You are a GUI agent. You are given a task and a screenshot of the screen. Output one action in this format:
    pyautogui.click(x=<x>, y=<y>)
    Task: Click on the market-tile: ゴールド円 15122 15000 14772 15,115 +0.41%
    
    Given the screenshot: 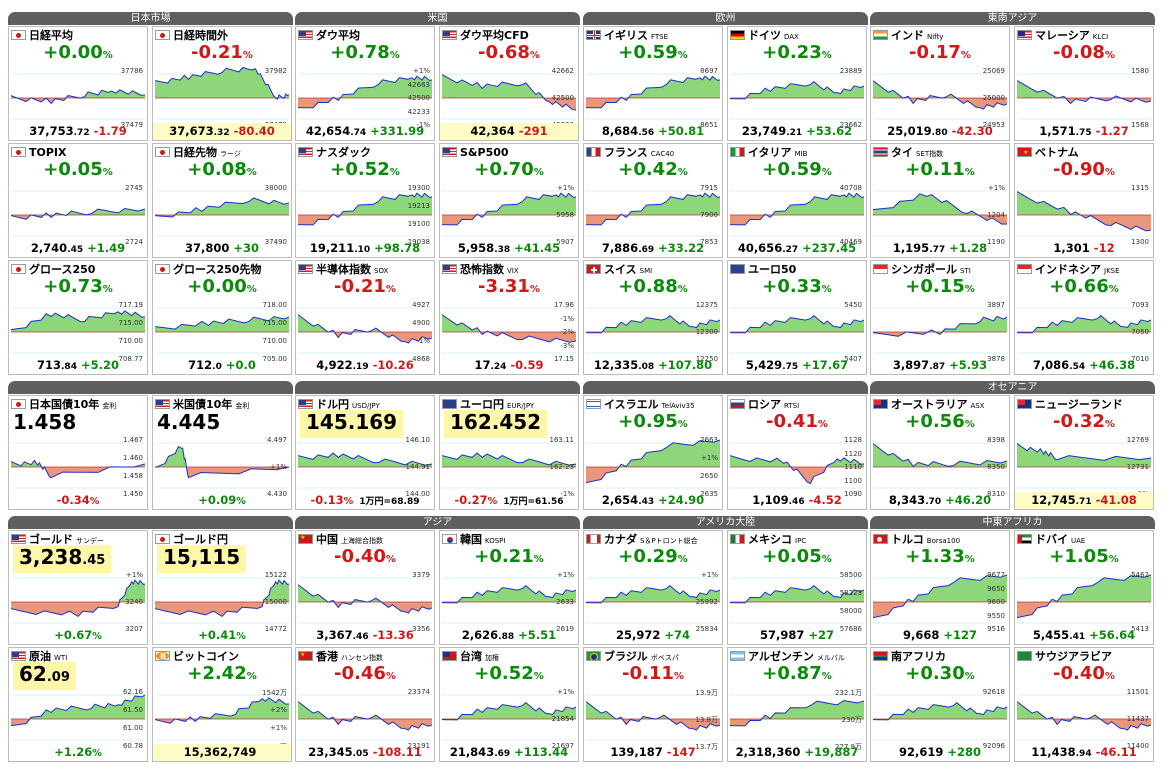 What is the action you would take?
    pyautogui.click(x=222, y=587)
    